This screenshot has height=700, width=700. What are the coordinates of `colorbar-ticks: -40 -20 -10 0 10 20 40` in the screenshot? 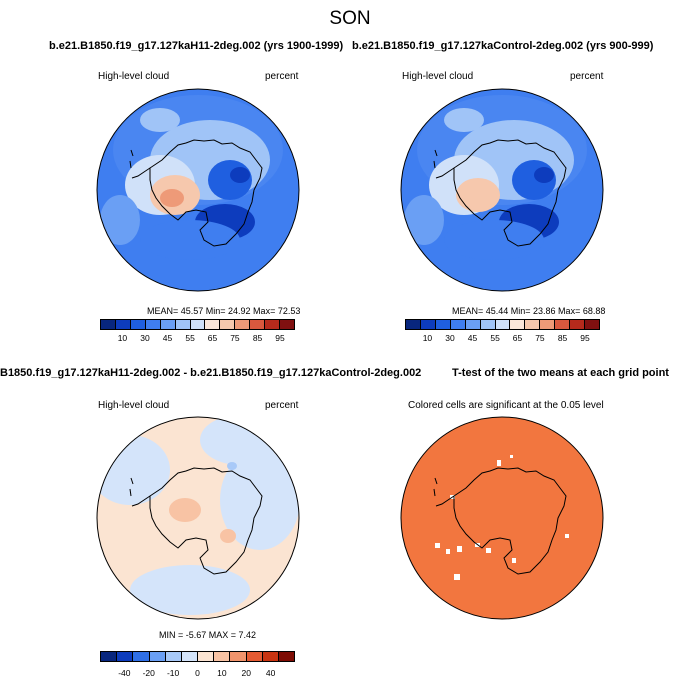 It's located at (197, 674).